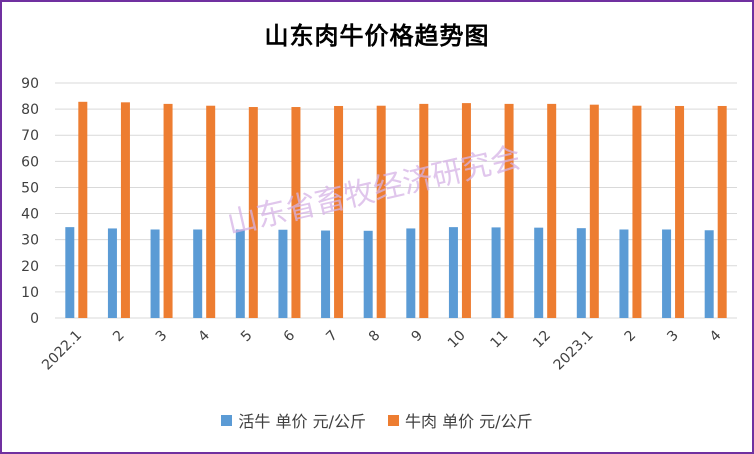 Image resolution: width=754 pixels, height=454 pixels. What do you see at coordinates (34, 319) in the screenshot?
I see `y-tick-label: 0` at bounding box center [34, 319].